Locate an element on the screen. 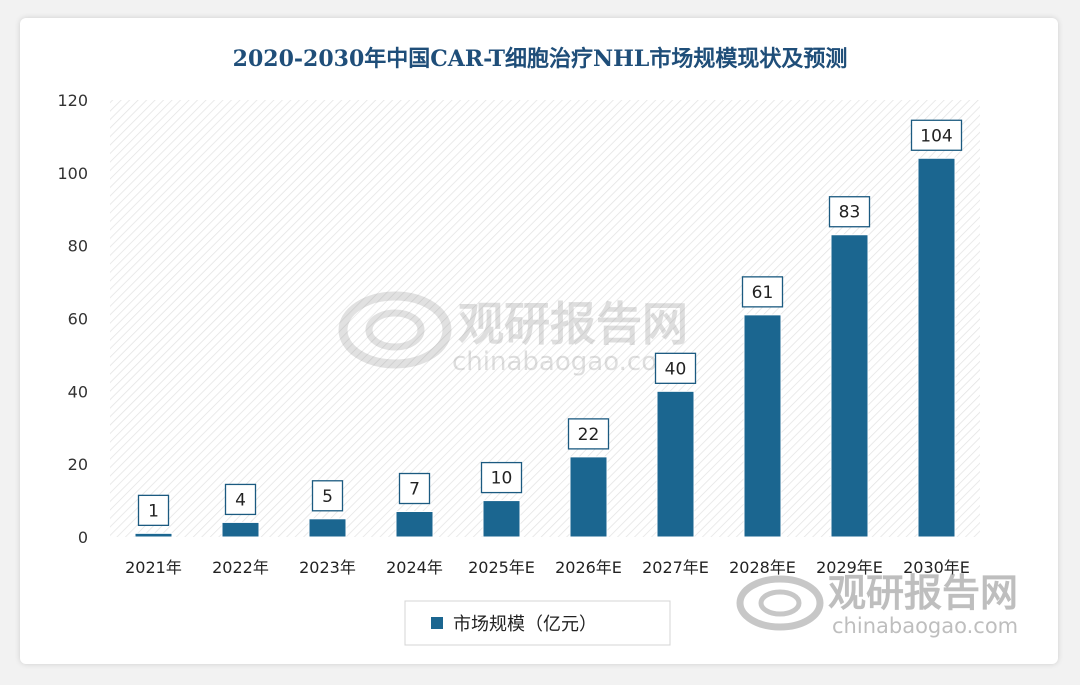 Image resolution: width=1080 pixels, height=685 pixels. x-tick-label: 2026年E is located at coordinates (588, 567).